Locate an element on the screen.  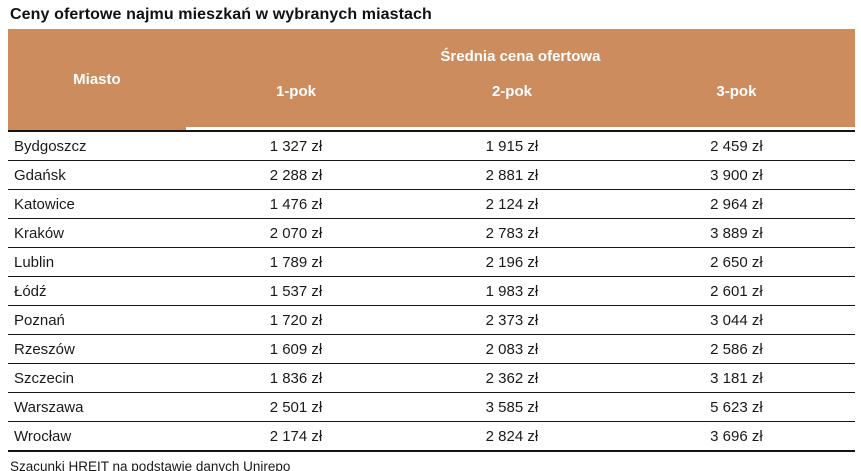
table-row: Szczecin 1 836 zł 2 362 zł 3 181 zł is located at coordinates (431, 378).